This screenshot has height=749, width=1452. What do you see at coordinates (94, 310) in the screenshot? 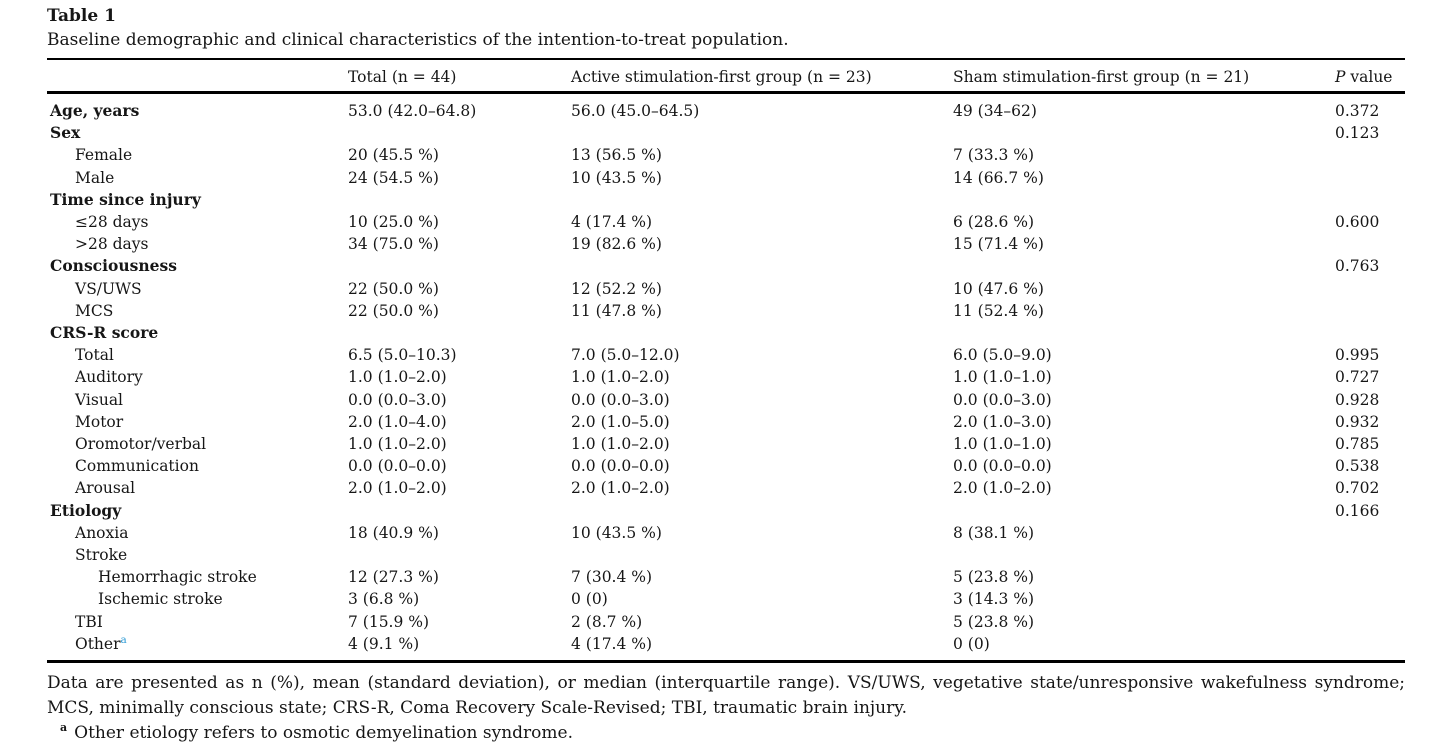
I see `row-label-text: MCS` at bounding box center [94, 310].